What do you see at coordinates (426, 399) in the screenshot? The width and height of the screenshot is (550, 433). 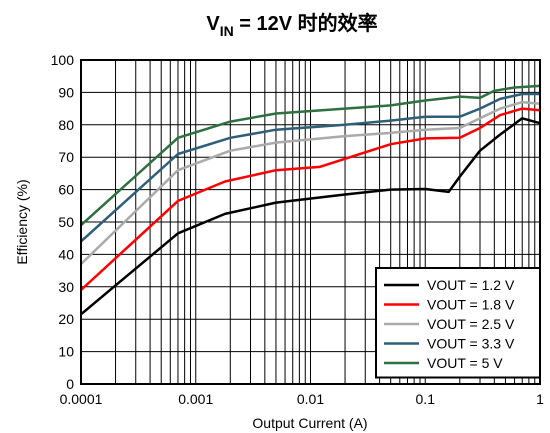 I see `x-tick-label: 0.1` at bounding box center [426, 399].